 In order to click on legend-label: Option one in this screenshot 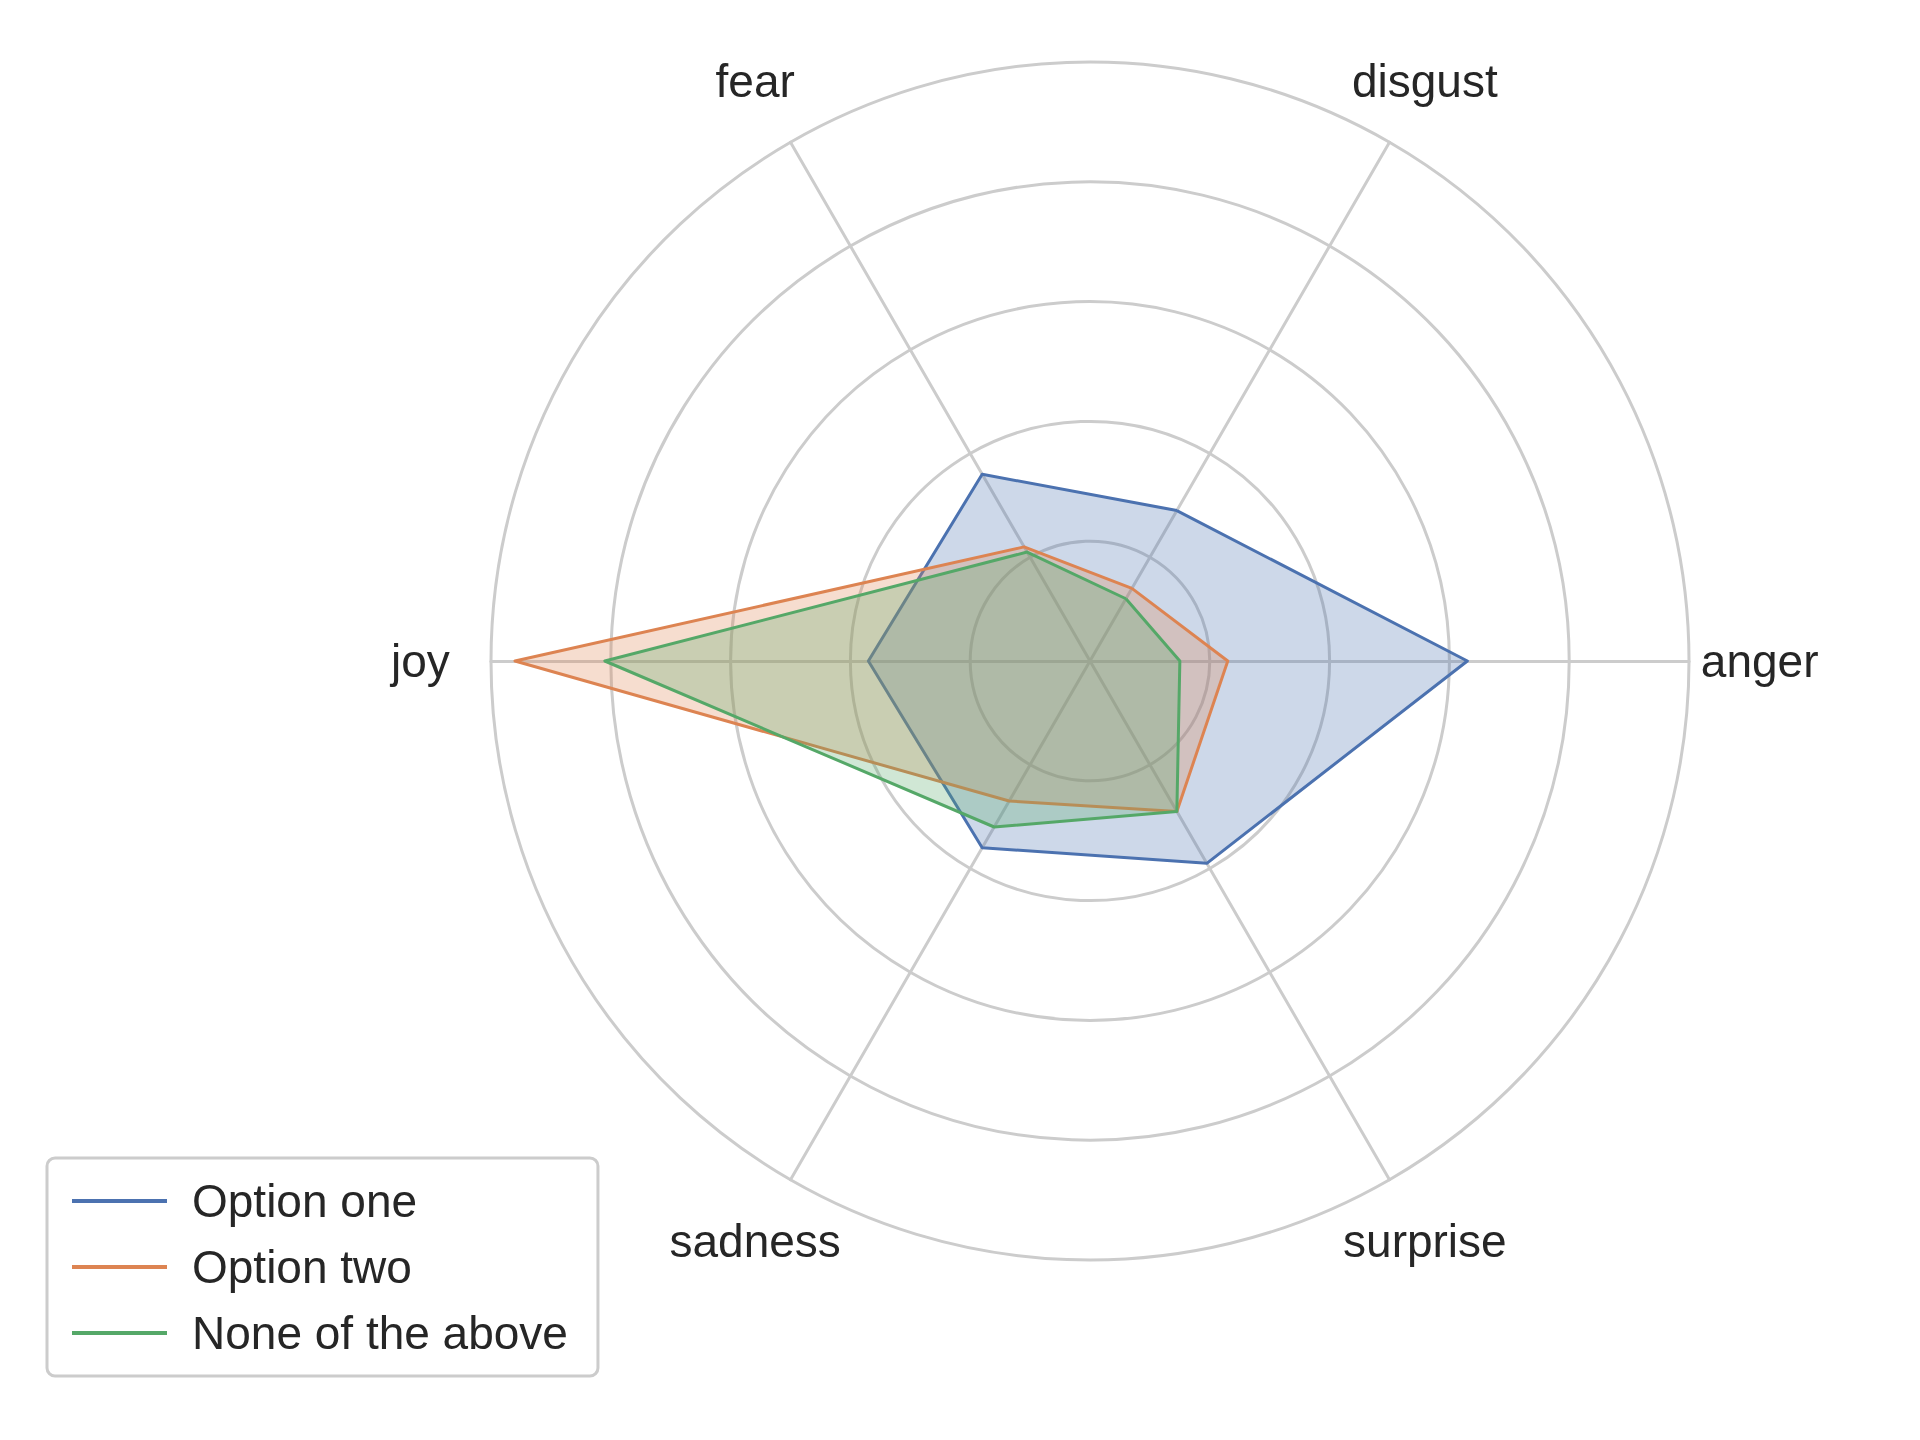, I will do `click(305, 1201)`.